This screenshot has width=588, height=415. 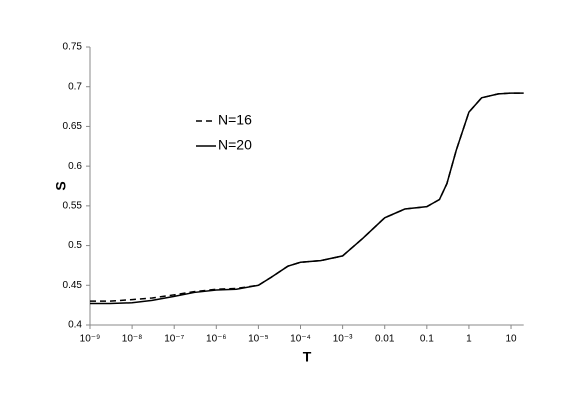 I want to click on legend-text: N=16, so click(x=235, y=120).